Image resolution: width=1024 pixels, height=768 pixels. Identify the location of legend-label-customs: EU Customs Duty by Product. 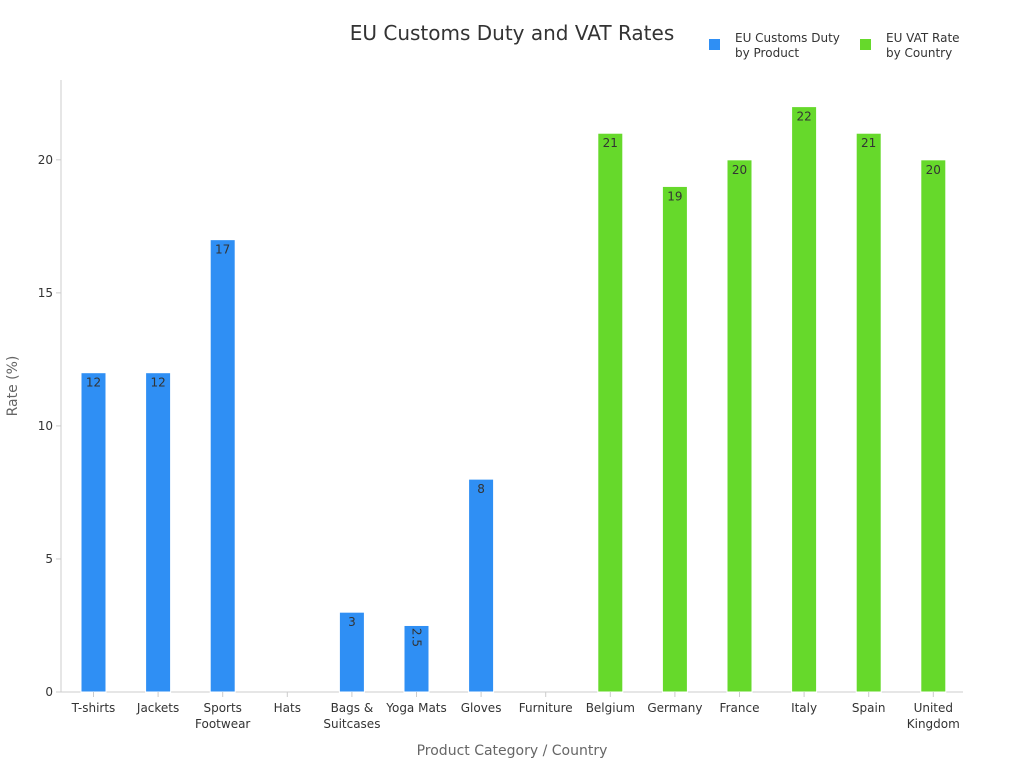
(789, 45).